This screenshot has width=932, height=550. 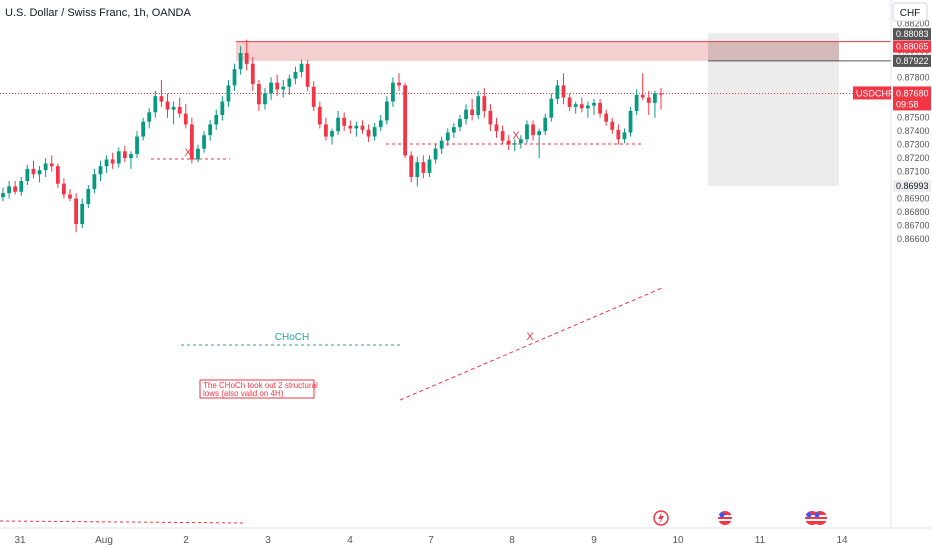 What do you see at coordinates (104, 540) in the screenshot?
I see `time-tick-label: Aug` at bounding box center [104, 540].